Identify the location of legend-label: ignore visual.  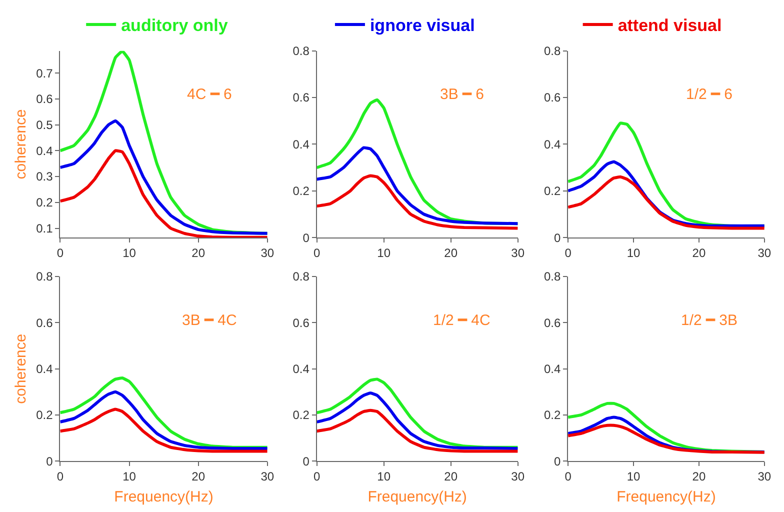
(422, 26).